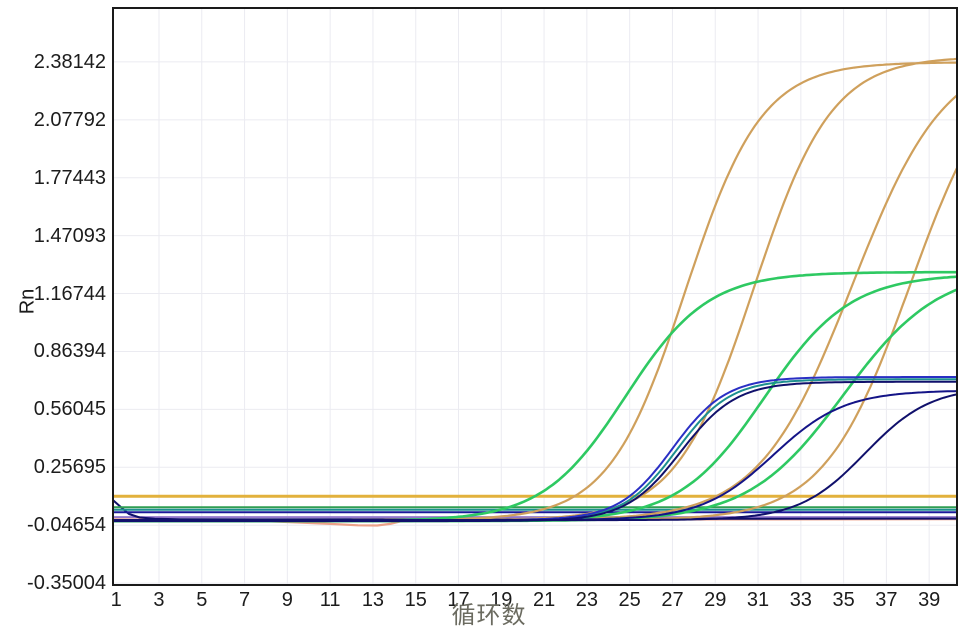 This screenshot has height=628, width=968. What do you see at coordinates (800, 600) in the screenshot?
I see `x-tick-label: 33` at bounding box center [800, 600].